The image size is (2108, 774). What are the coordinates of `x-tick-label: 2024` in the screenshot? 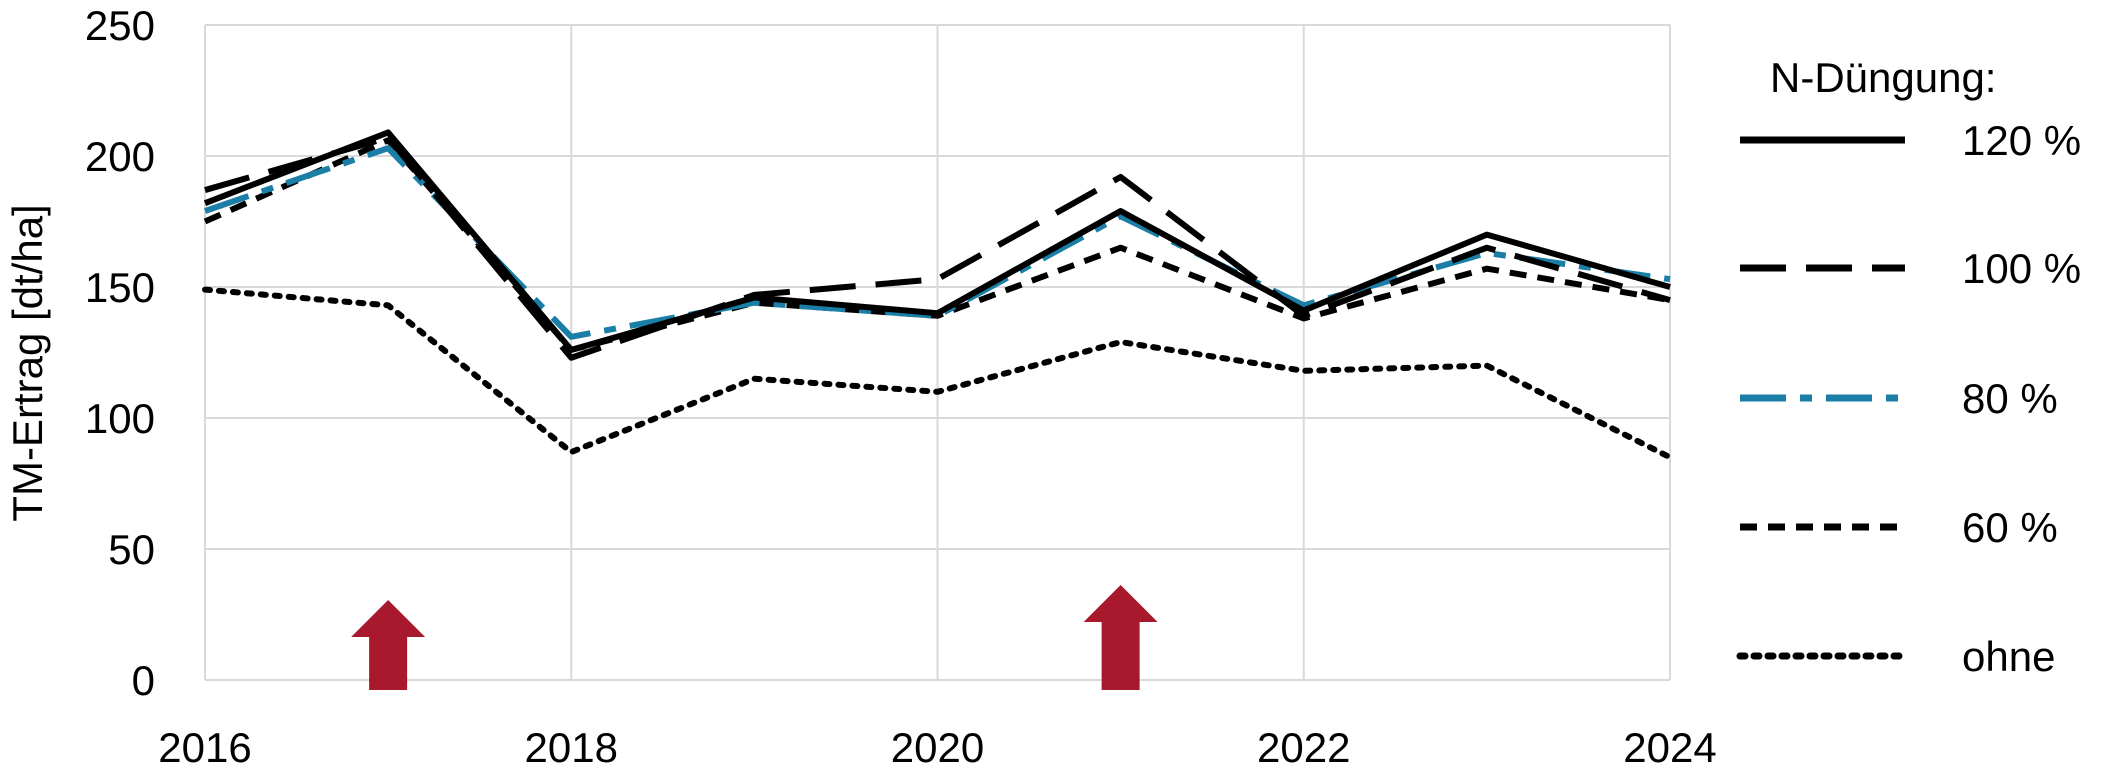 It's located at (1669, 746).